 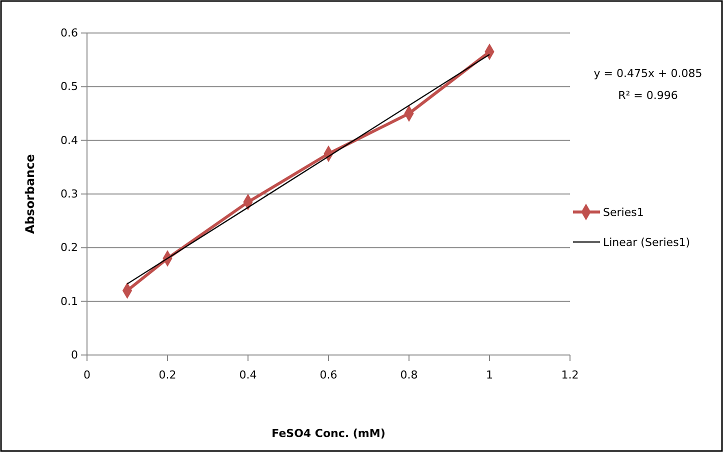 What do you see at coordinates (623, 212) in the screenshot?
I see `legend-label: Series1` at bounding box center [623, 212].